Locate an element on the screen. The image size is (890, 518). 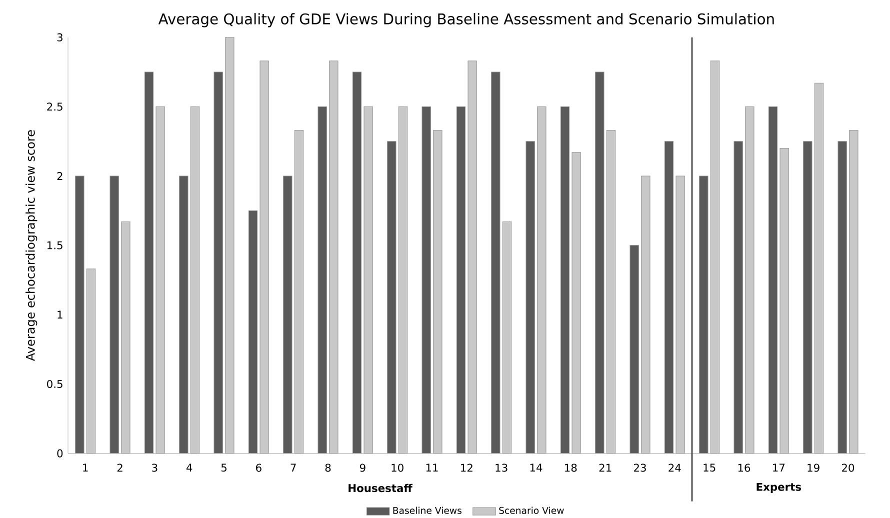
y-tick-label: 2.5 is located at coordinates (54, 106).